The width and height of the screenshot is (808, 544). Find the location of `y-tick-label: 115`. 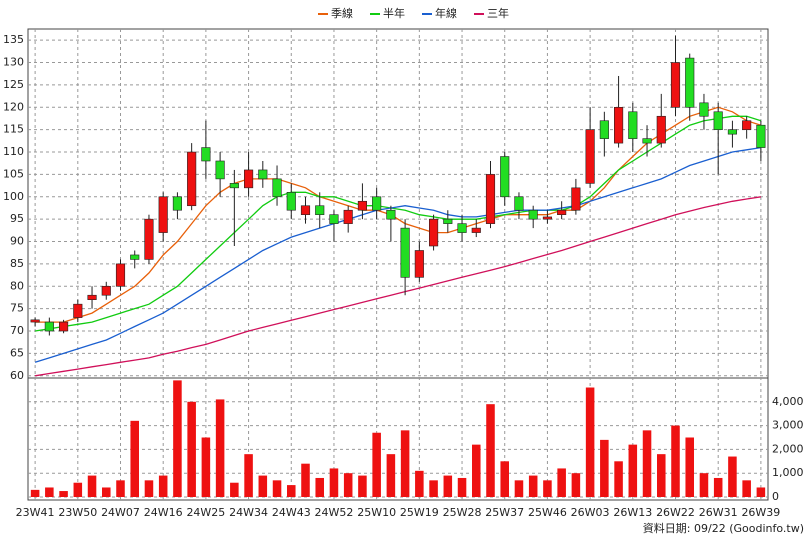

y-tick-label: 115 is located at coordinates (13, 129).